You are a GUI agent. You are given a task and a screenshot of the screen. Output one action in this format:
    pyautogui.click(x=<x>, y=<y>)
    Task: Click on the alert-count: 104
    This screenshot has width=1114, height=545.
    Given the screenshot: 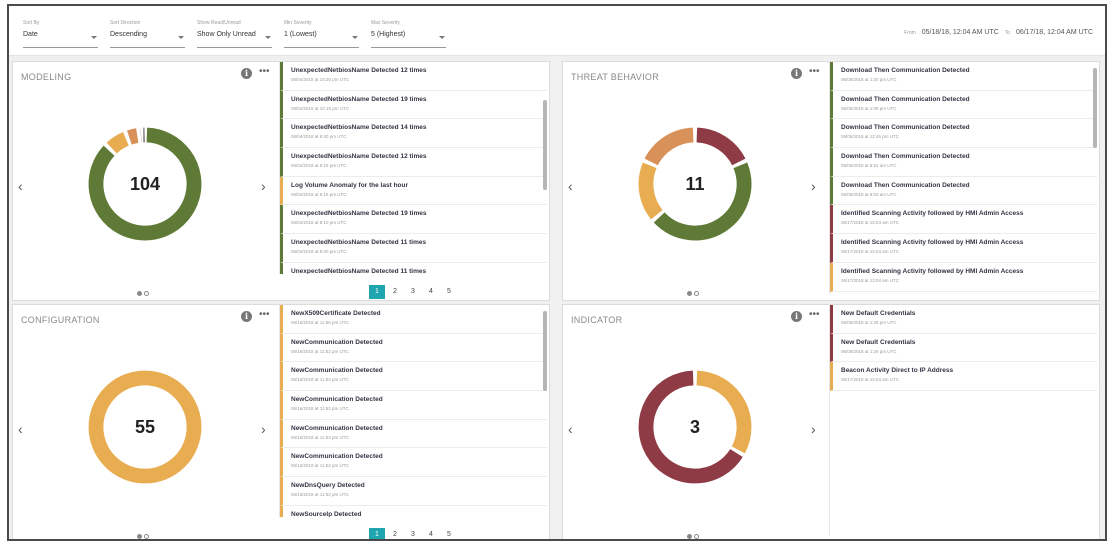 What is the action you would take?
    pyautogui.click(x=145, y=184)
    